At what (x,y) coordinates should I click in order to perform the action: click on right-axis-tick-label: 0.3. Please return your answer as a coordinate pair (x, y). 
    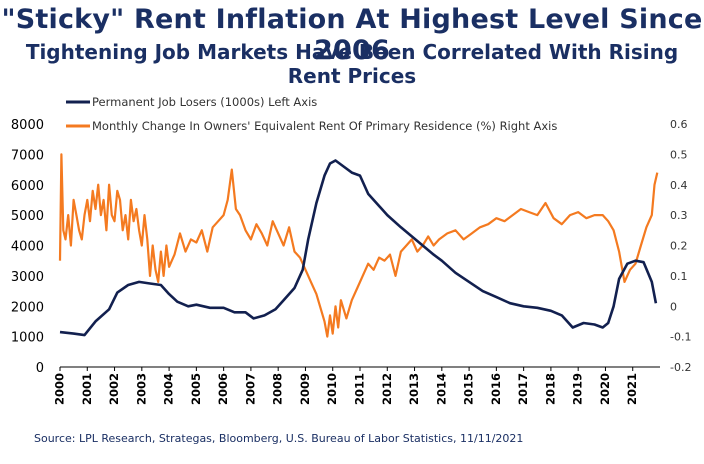
    Looking at the image, I should click on (679, 215).